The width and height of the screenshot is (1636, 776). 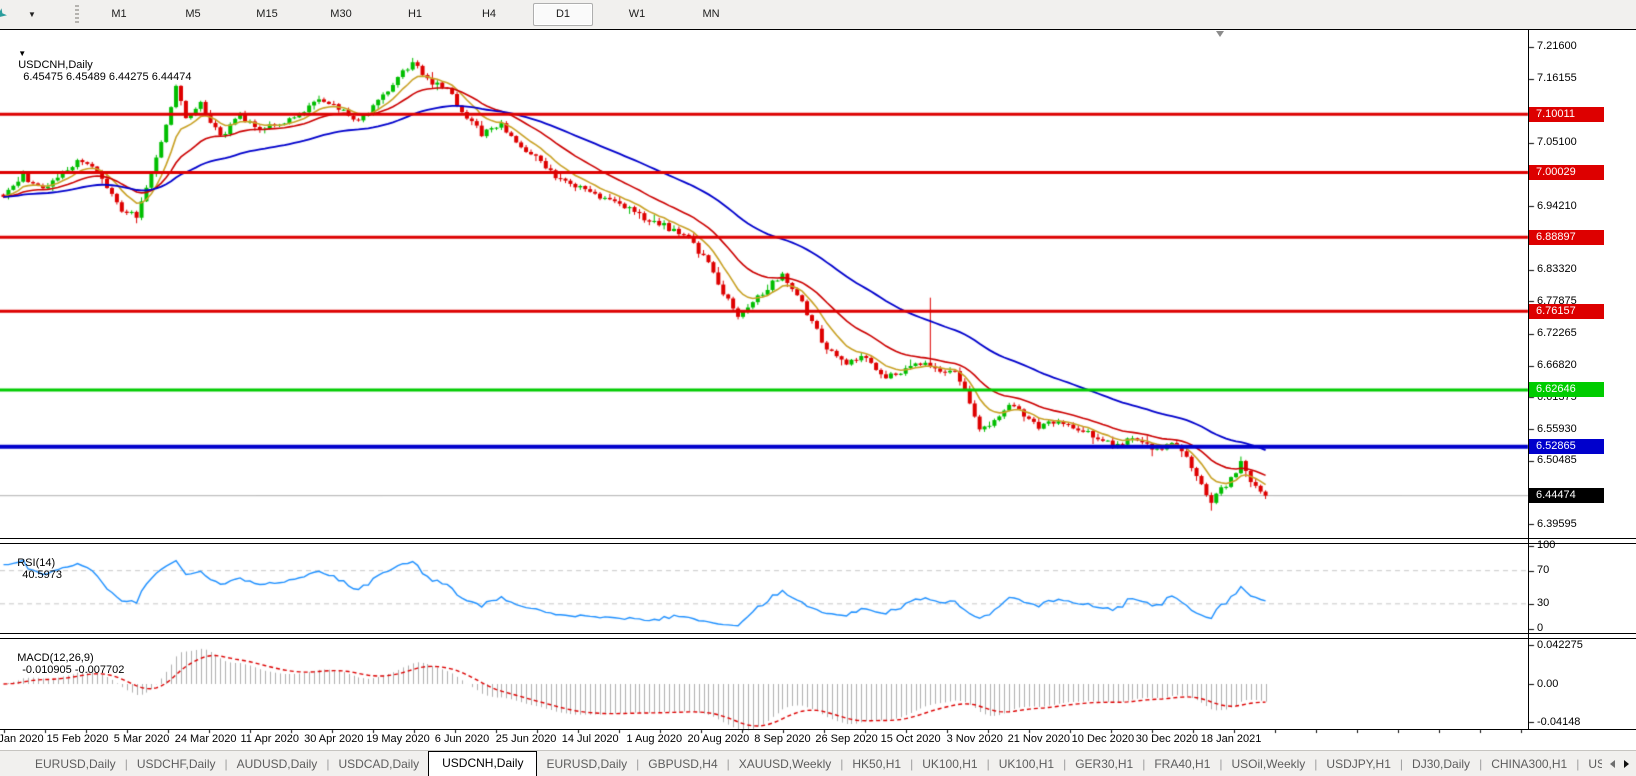 What do you see at coordinates (1566, 172) in the screenshot?
I see `price-level-badge: 7.00029` at bounding box center [1566, 172].